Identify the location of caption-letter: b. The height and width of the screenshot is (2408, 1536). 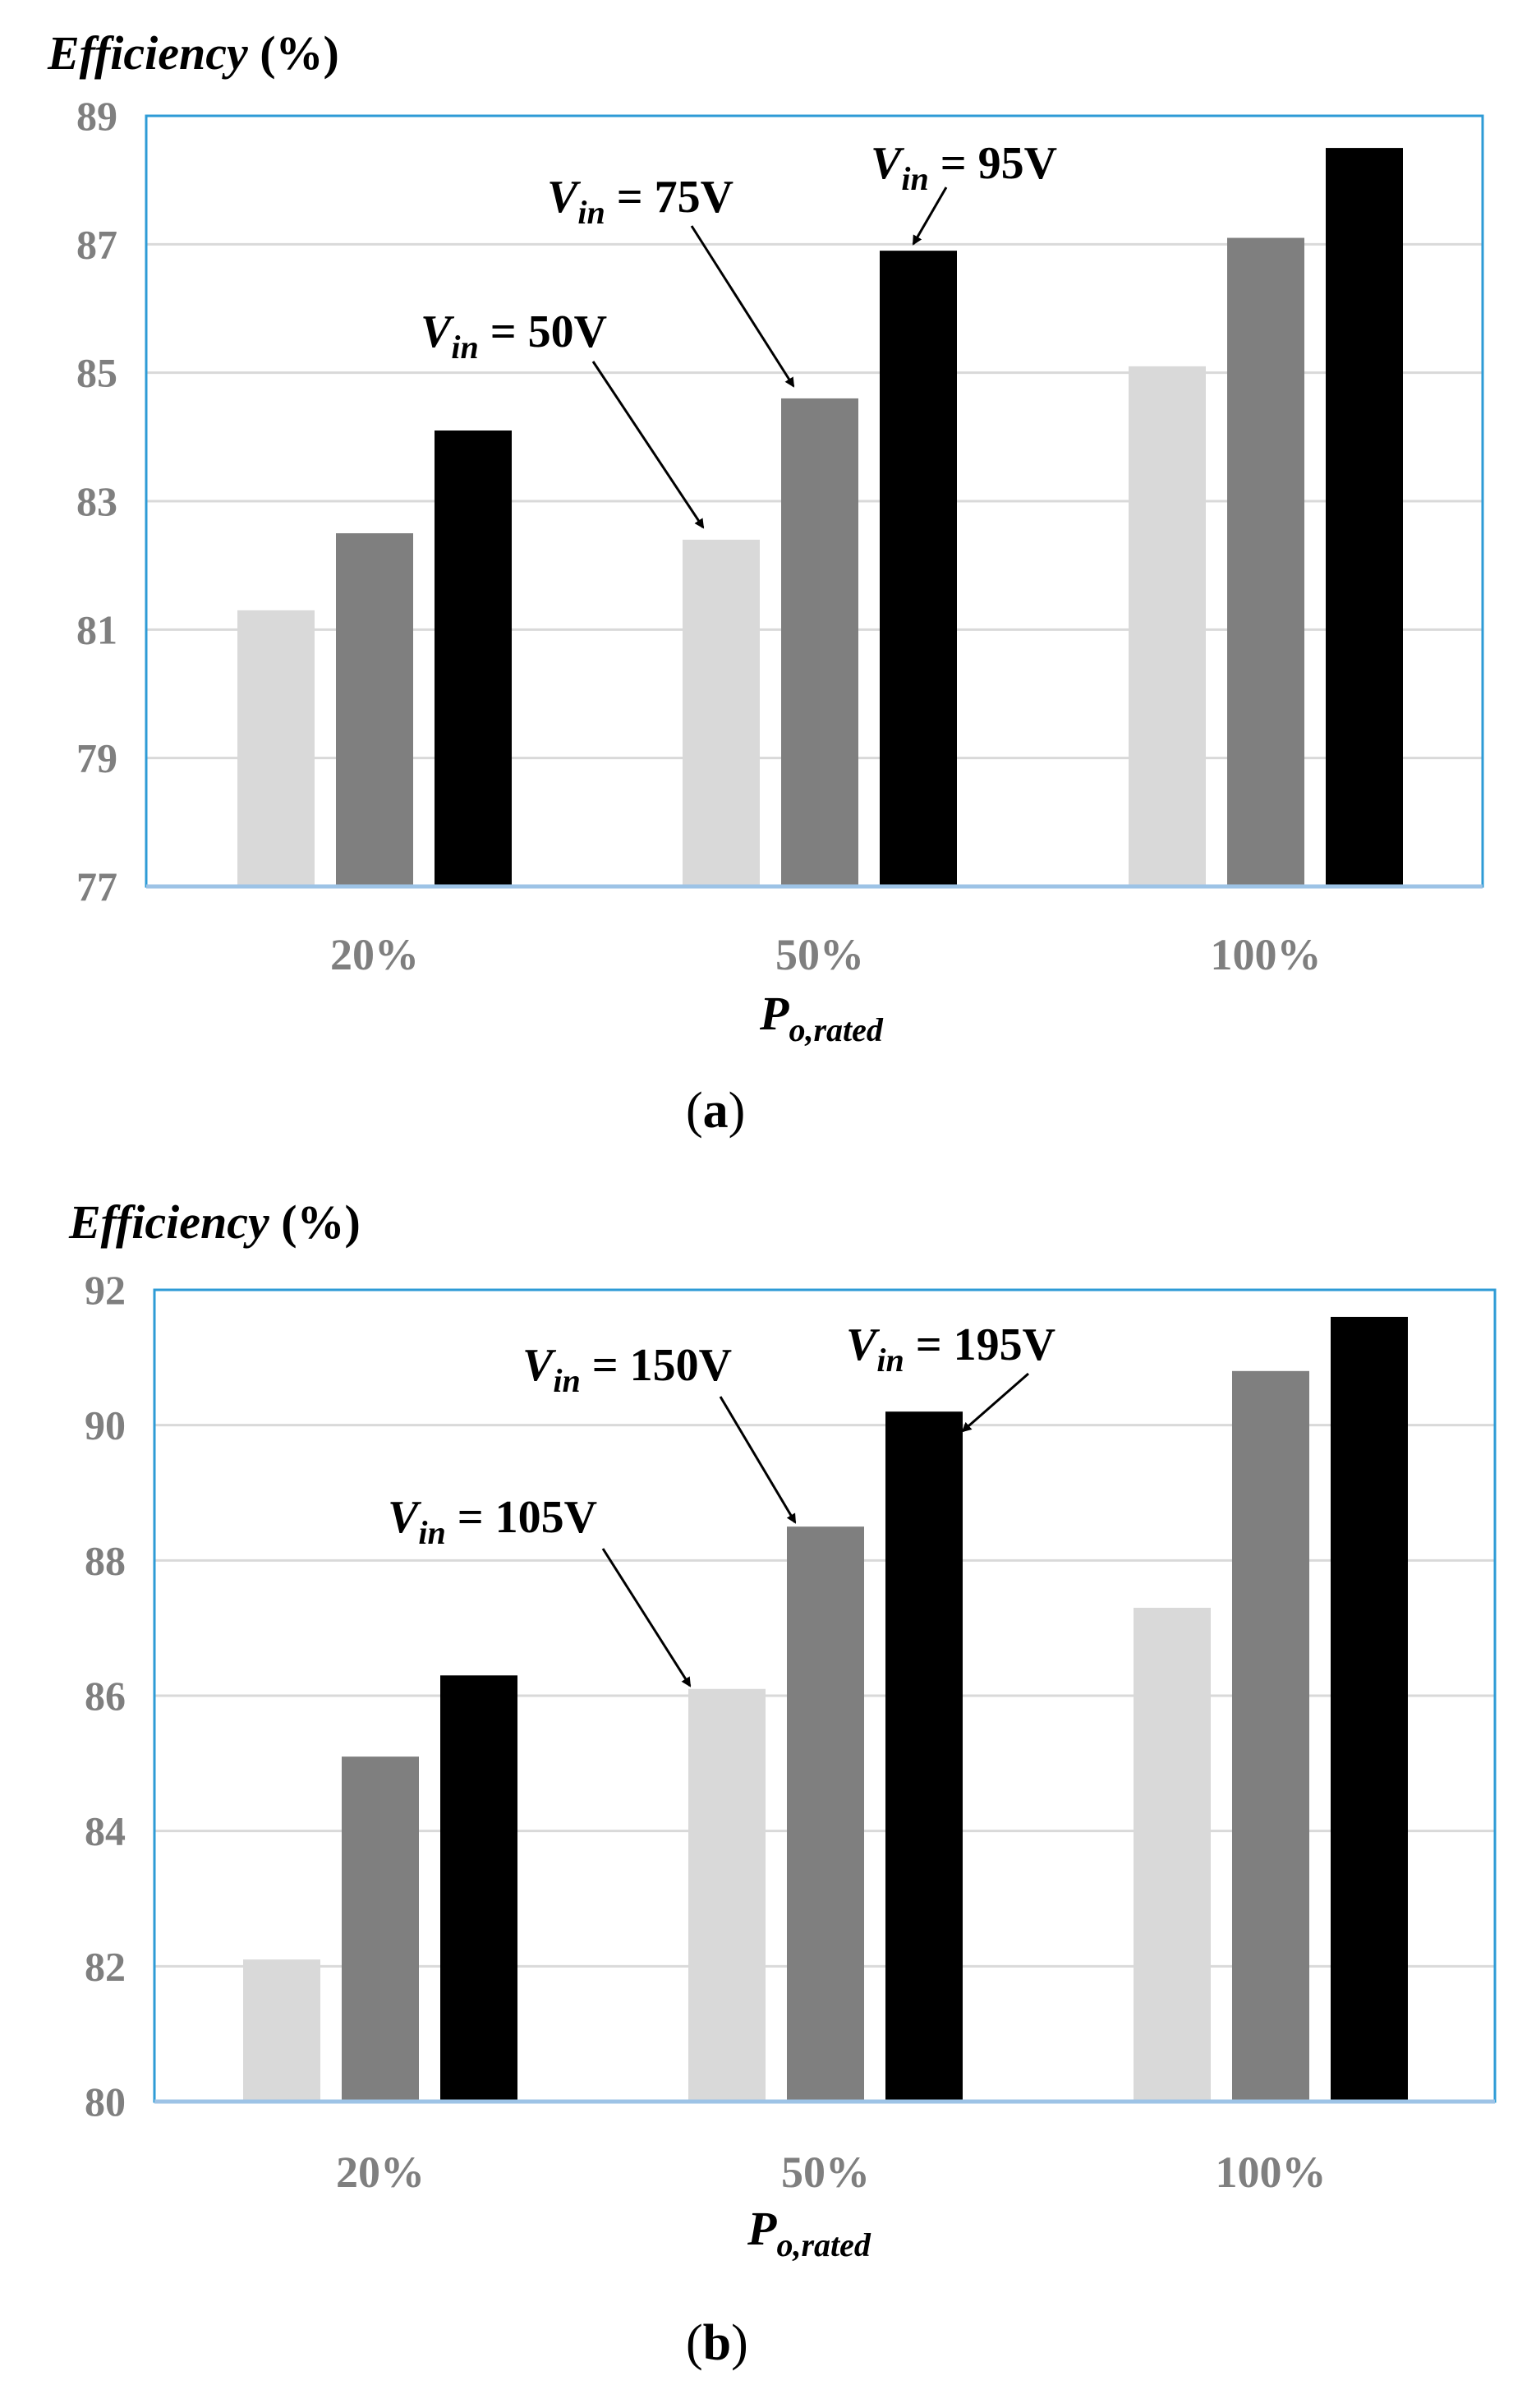
(717, 2343).